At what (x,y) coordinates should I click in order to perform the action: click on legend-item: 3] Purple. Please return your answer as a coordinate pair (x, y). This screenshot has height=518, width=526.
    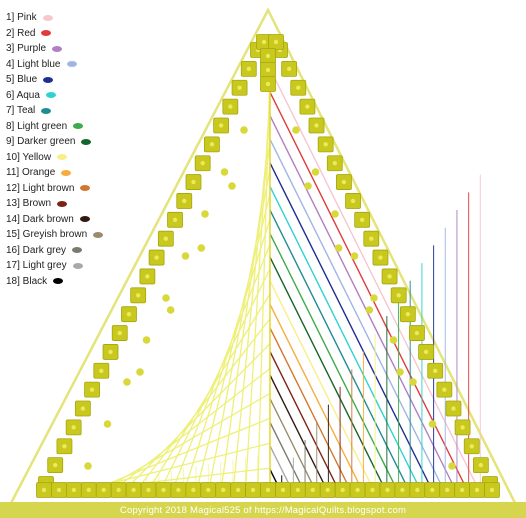
    Looking at the image, I should click on (66, 49).